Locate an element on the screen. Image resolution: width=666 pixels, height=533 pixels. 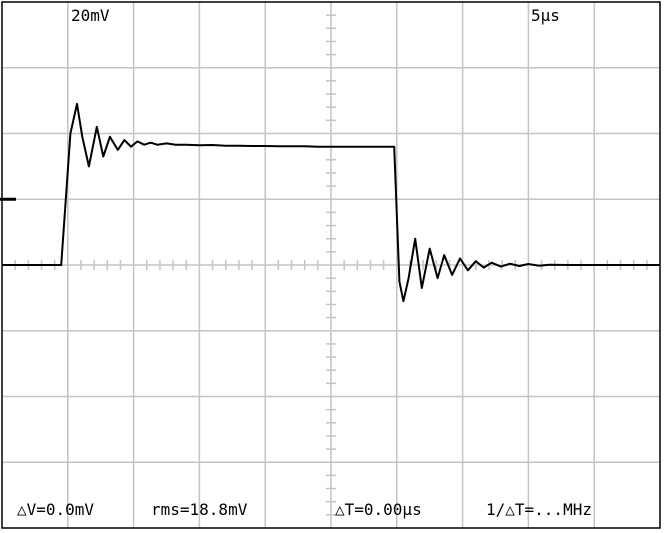
delta-v-readout: △V=0.0mV is located at coordinates (56, 509).